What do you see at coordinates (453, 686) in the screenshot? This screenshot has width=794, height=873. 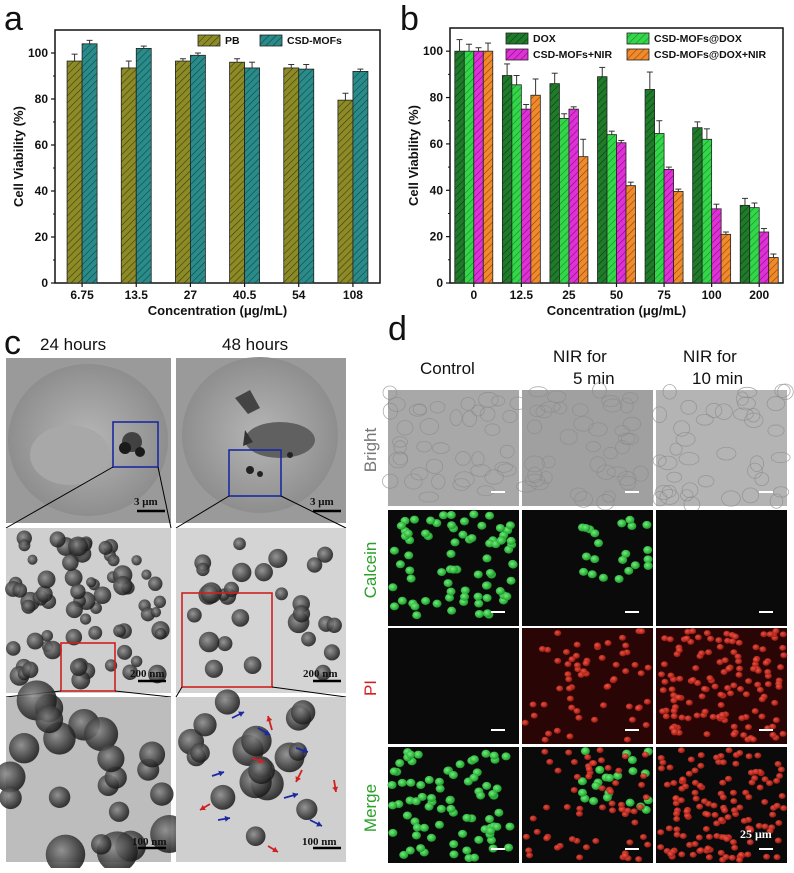 I see `micrograph-background` at bounding box center [453, 686].